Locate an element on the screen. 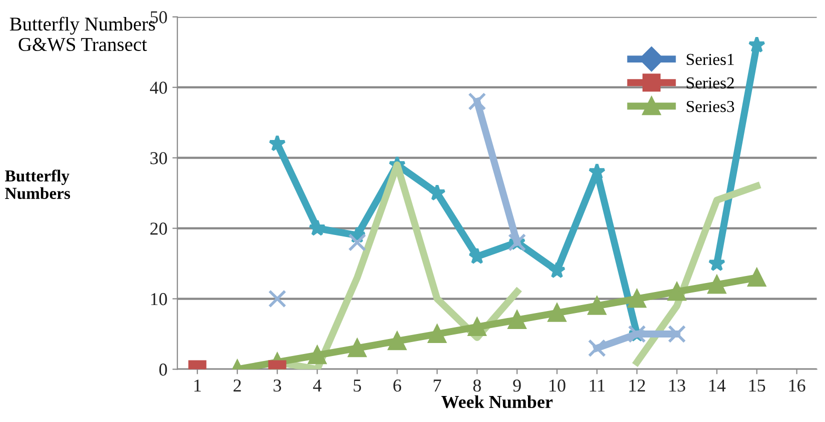 The height and width of the screenshot is (422, 825). x-tick-label: 2 is located at coordinates (237, 386).